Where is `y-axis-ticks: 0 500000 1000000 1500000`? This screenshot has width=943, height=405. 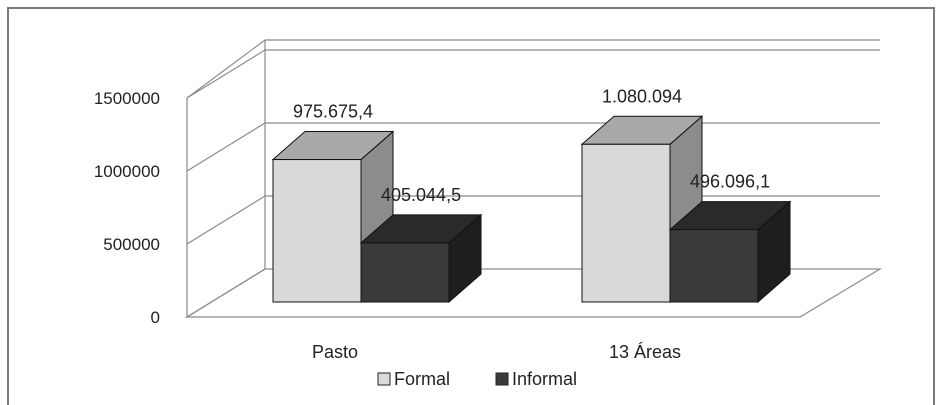
y-axis-ticks: 0 500000 1000000 1500000 is located at coordinates (127, 208).